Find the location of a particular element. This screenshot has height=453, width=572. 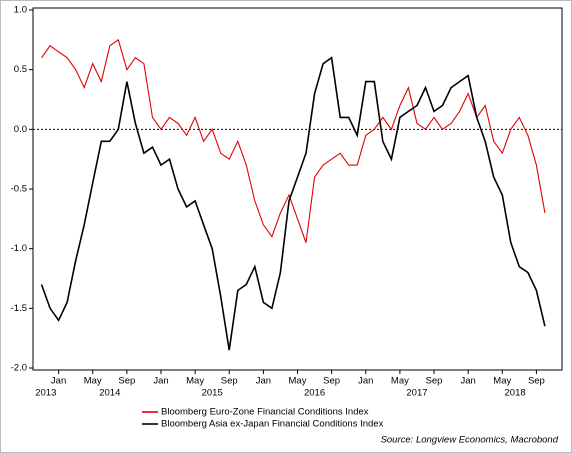

y-tick-label: -1.5 is located at coordinates (19, 308).